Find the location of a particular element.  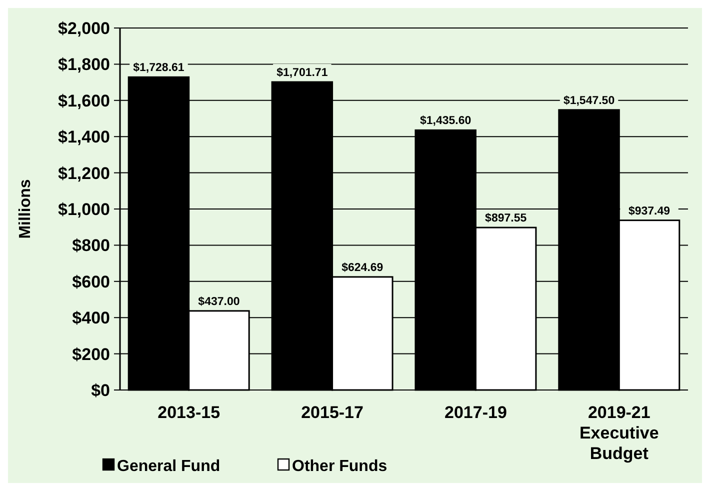

data-label: $1,701.71 is located at coordinates (302, 72).